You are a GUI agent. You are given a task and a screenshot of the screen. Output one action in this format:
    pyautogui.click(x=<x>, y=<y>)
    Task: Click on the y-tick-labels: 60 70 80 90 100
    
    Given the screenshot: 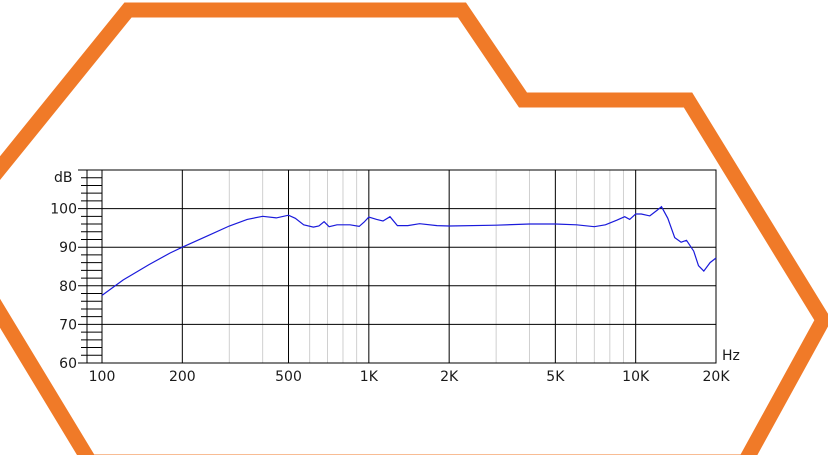 What is the action you would take?
    pyautogui.click(x=63, y=287)
    